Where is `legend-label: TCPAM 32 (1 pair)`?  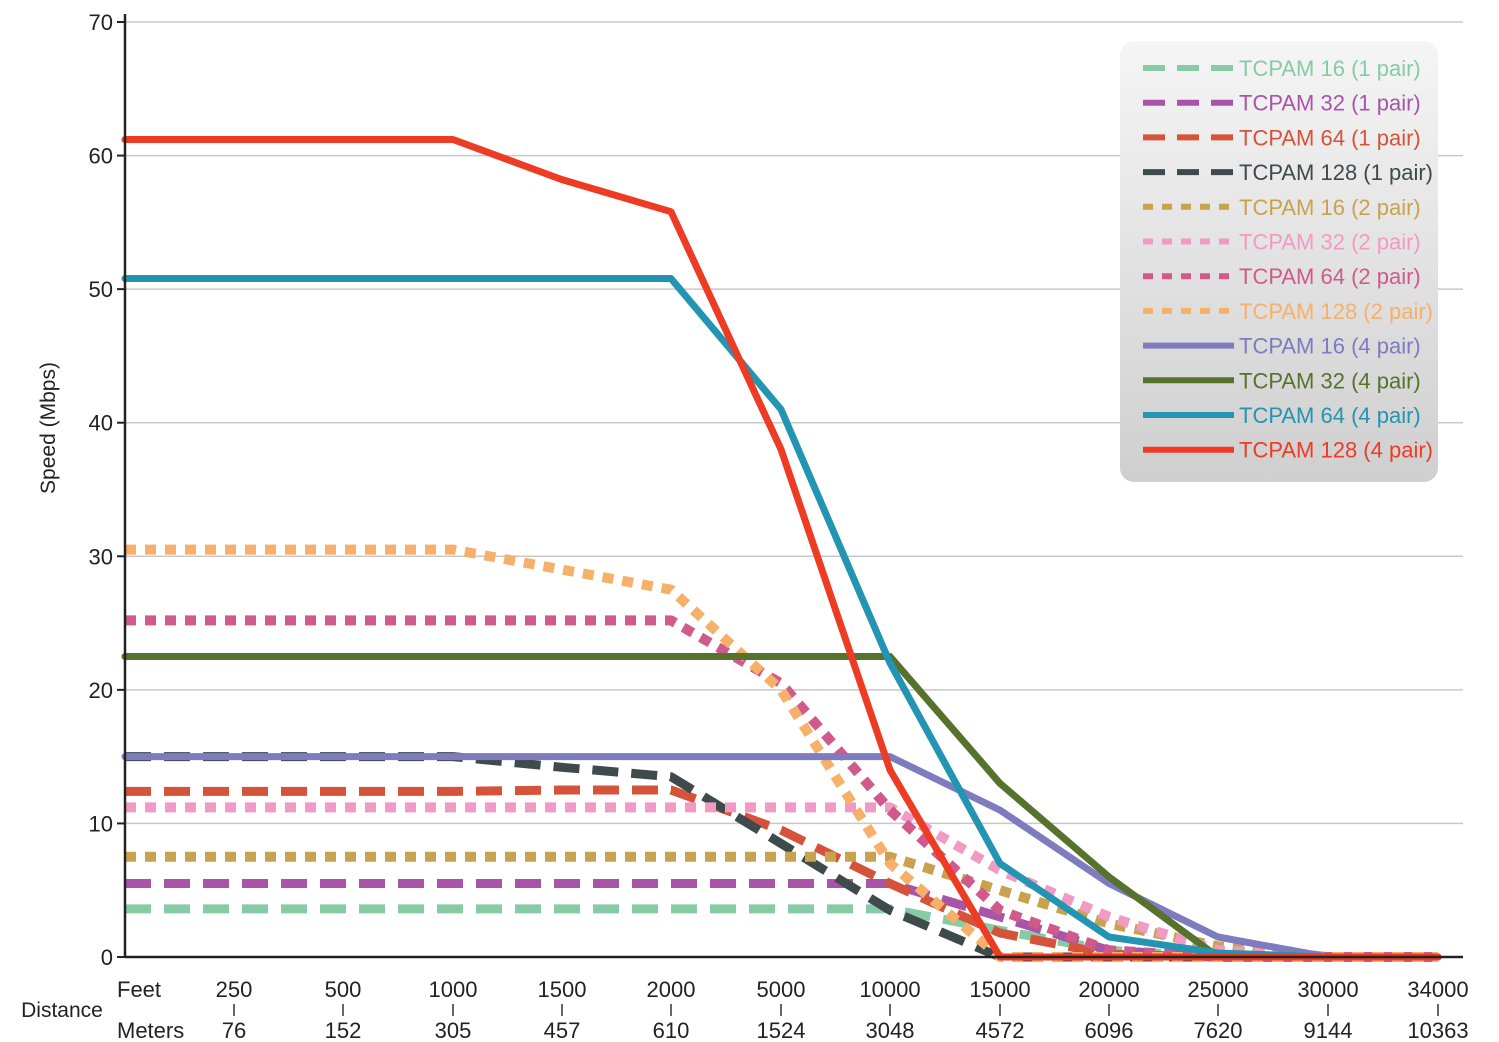
legend-label: TCPAM 32 (1 pair) is located at coordinates (1330, 103).